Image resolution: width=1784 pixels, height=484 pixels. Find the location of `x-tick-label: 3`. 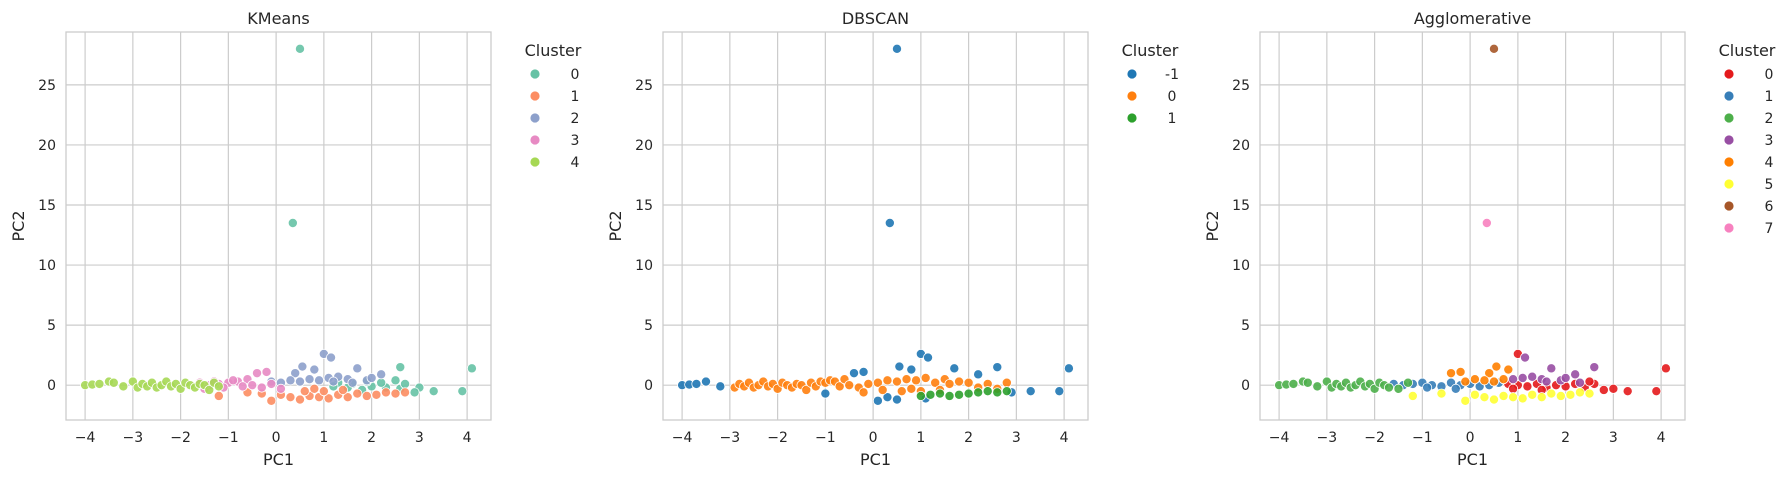

x-tick-label: 3 is located at coordinates (1016, 438).